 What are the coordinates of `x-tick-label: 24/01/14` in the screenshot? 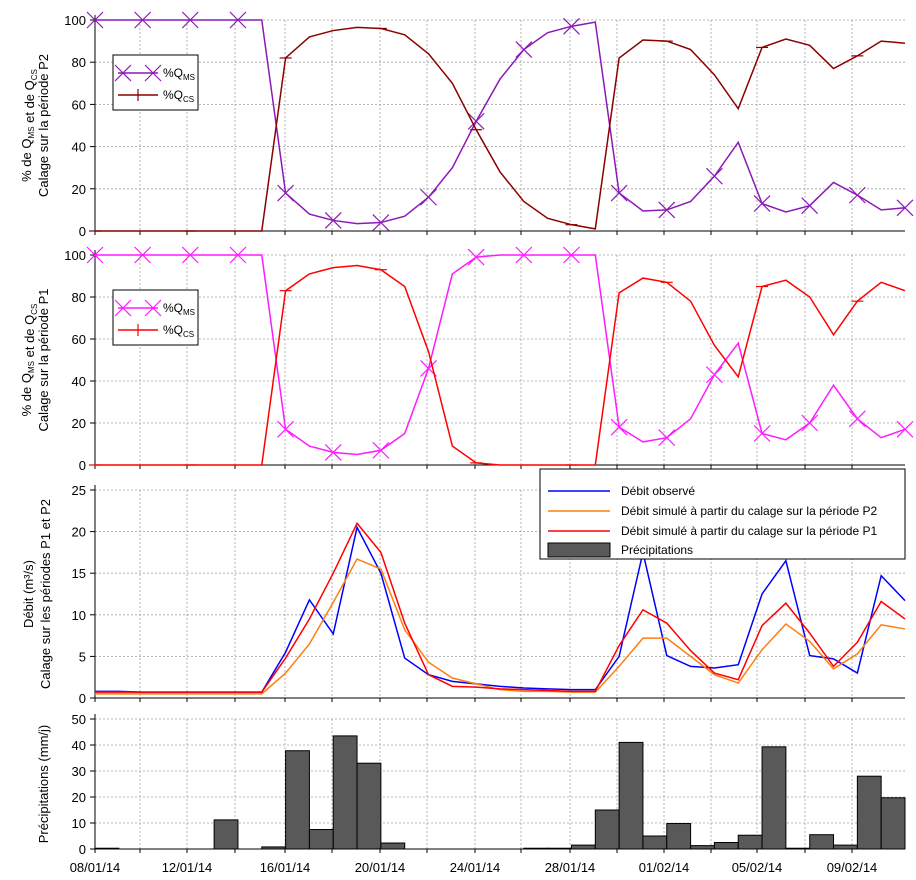 It's located at (475, 867).